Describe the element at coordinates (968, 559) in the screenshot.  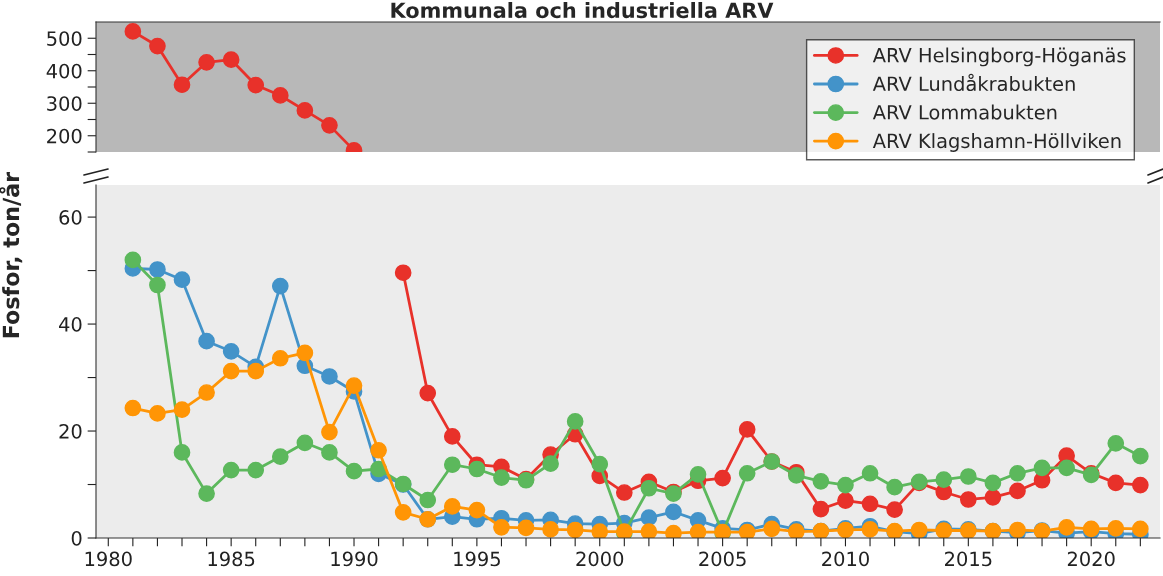
I see `x-tick-label: 2015` at that location.